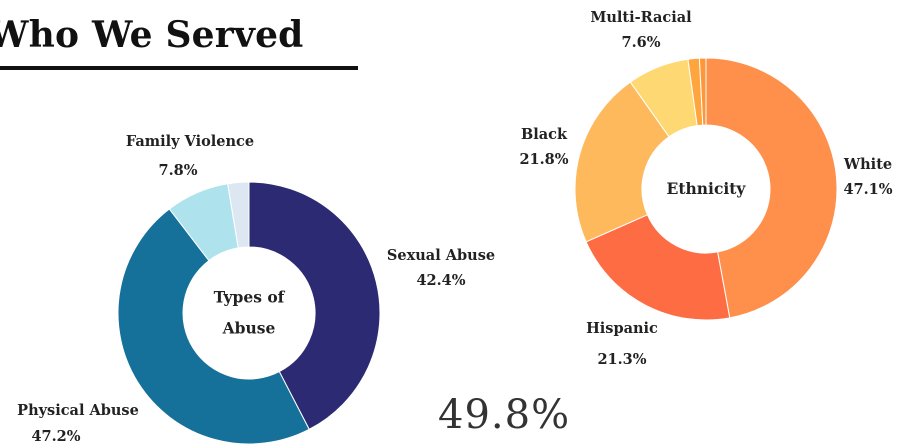  I want to click on donut-slice-physical-abuse, so click(213, 326).